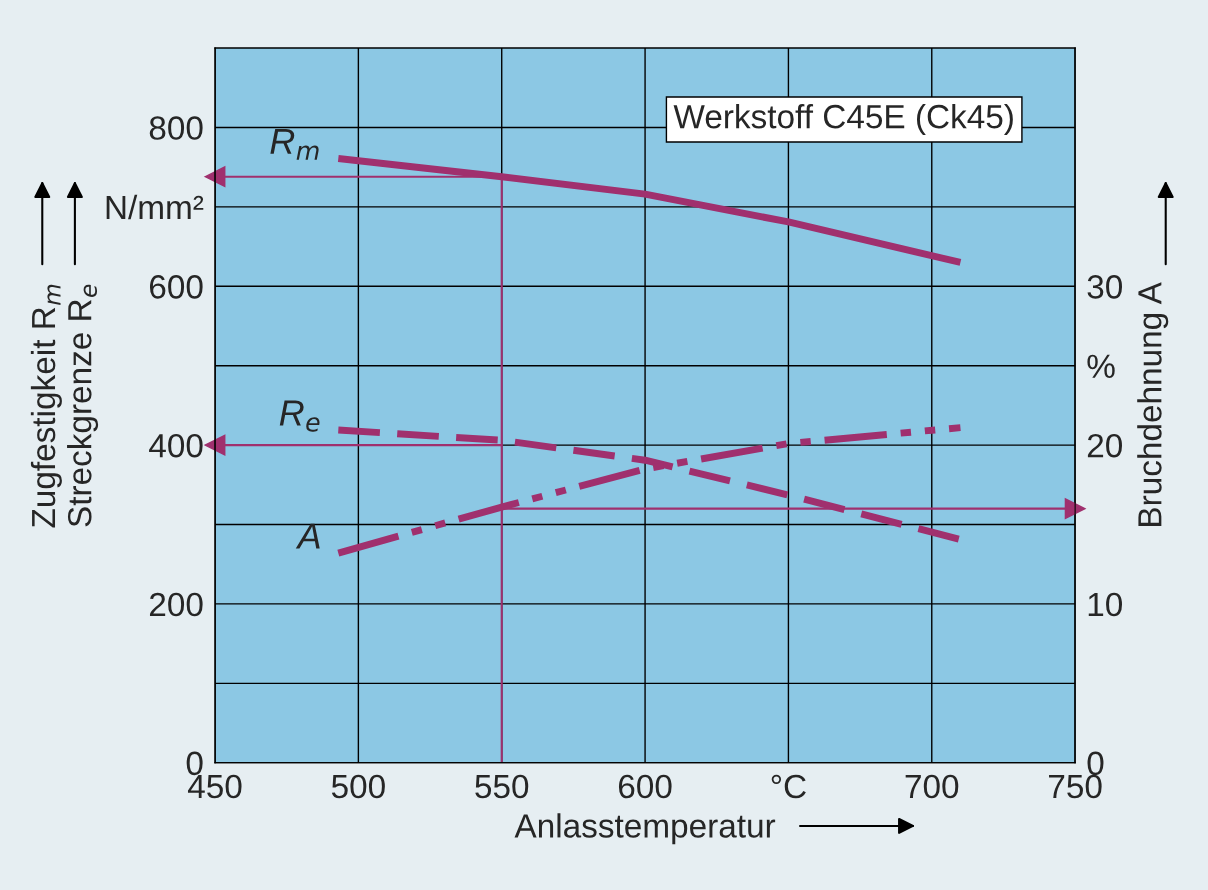 Image resolution: width=1208 pixels, height=890 pixels. Describe the element at coordinates (1101, 366) in the screenshot. I see `y2-tick-label: %` at that location.